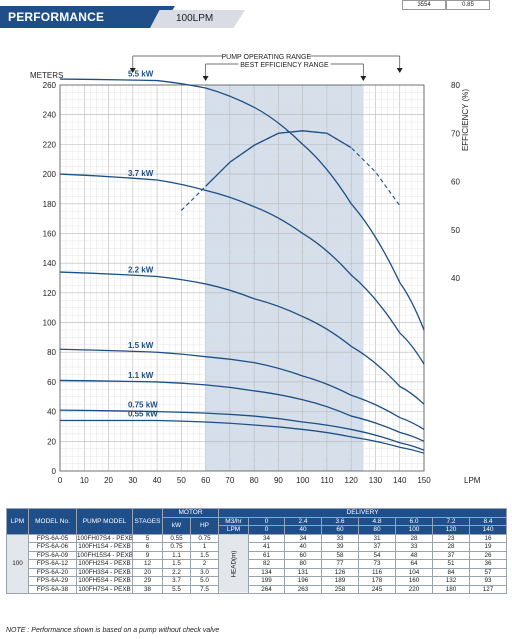 The height and width of the screenshot is (639, 512). I want to click on head-value-cell: 60, so click(303, 555).